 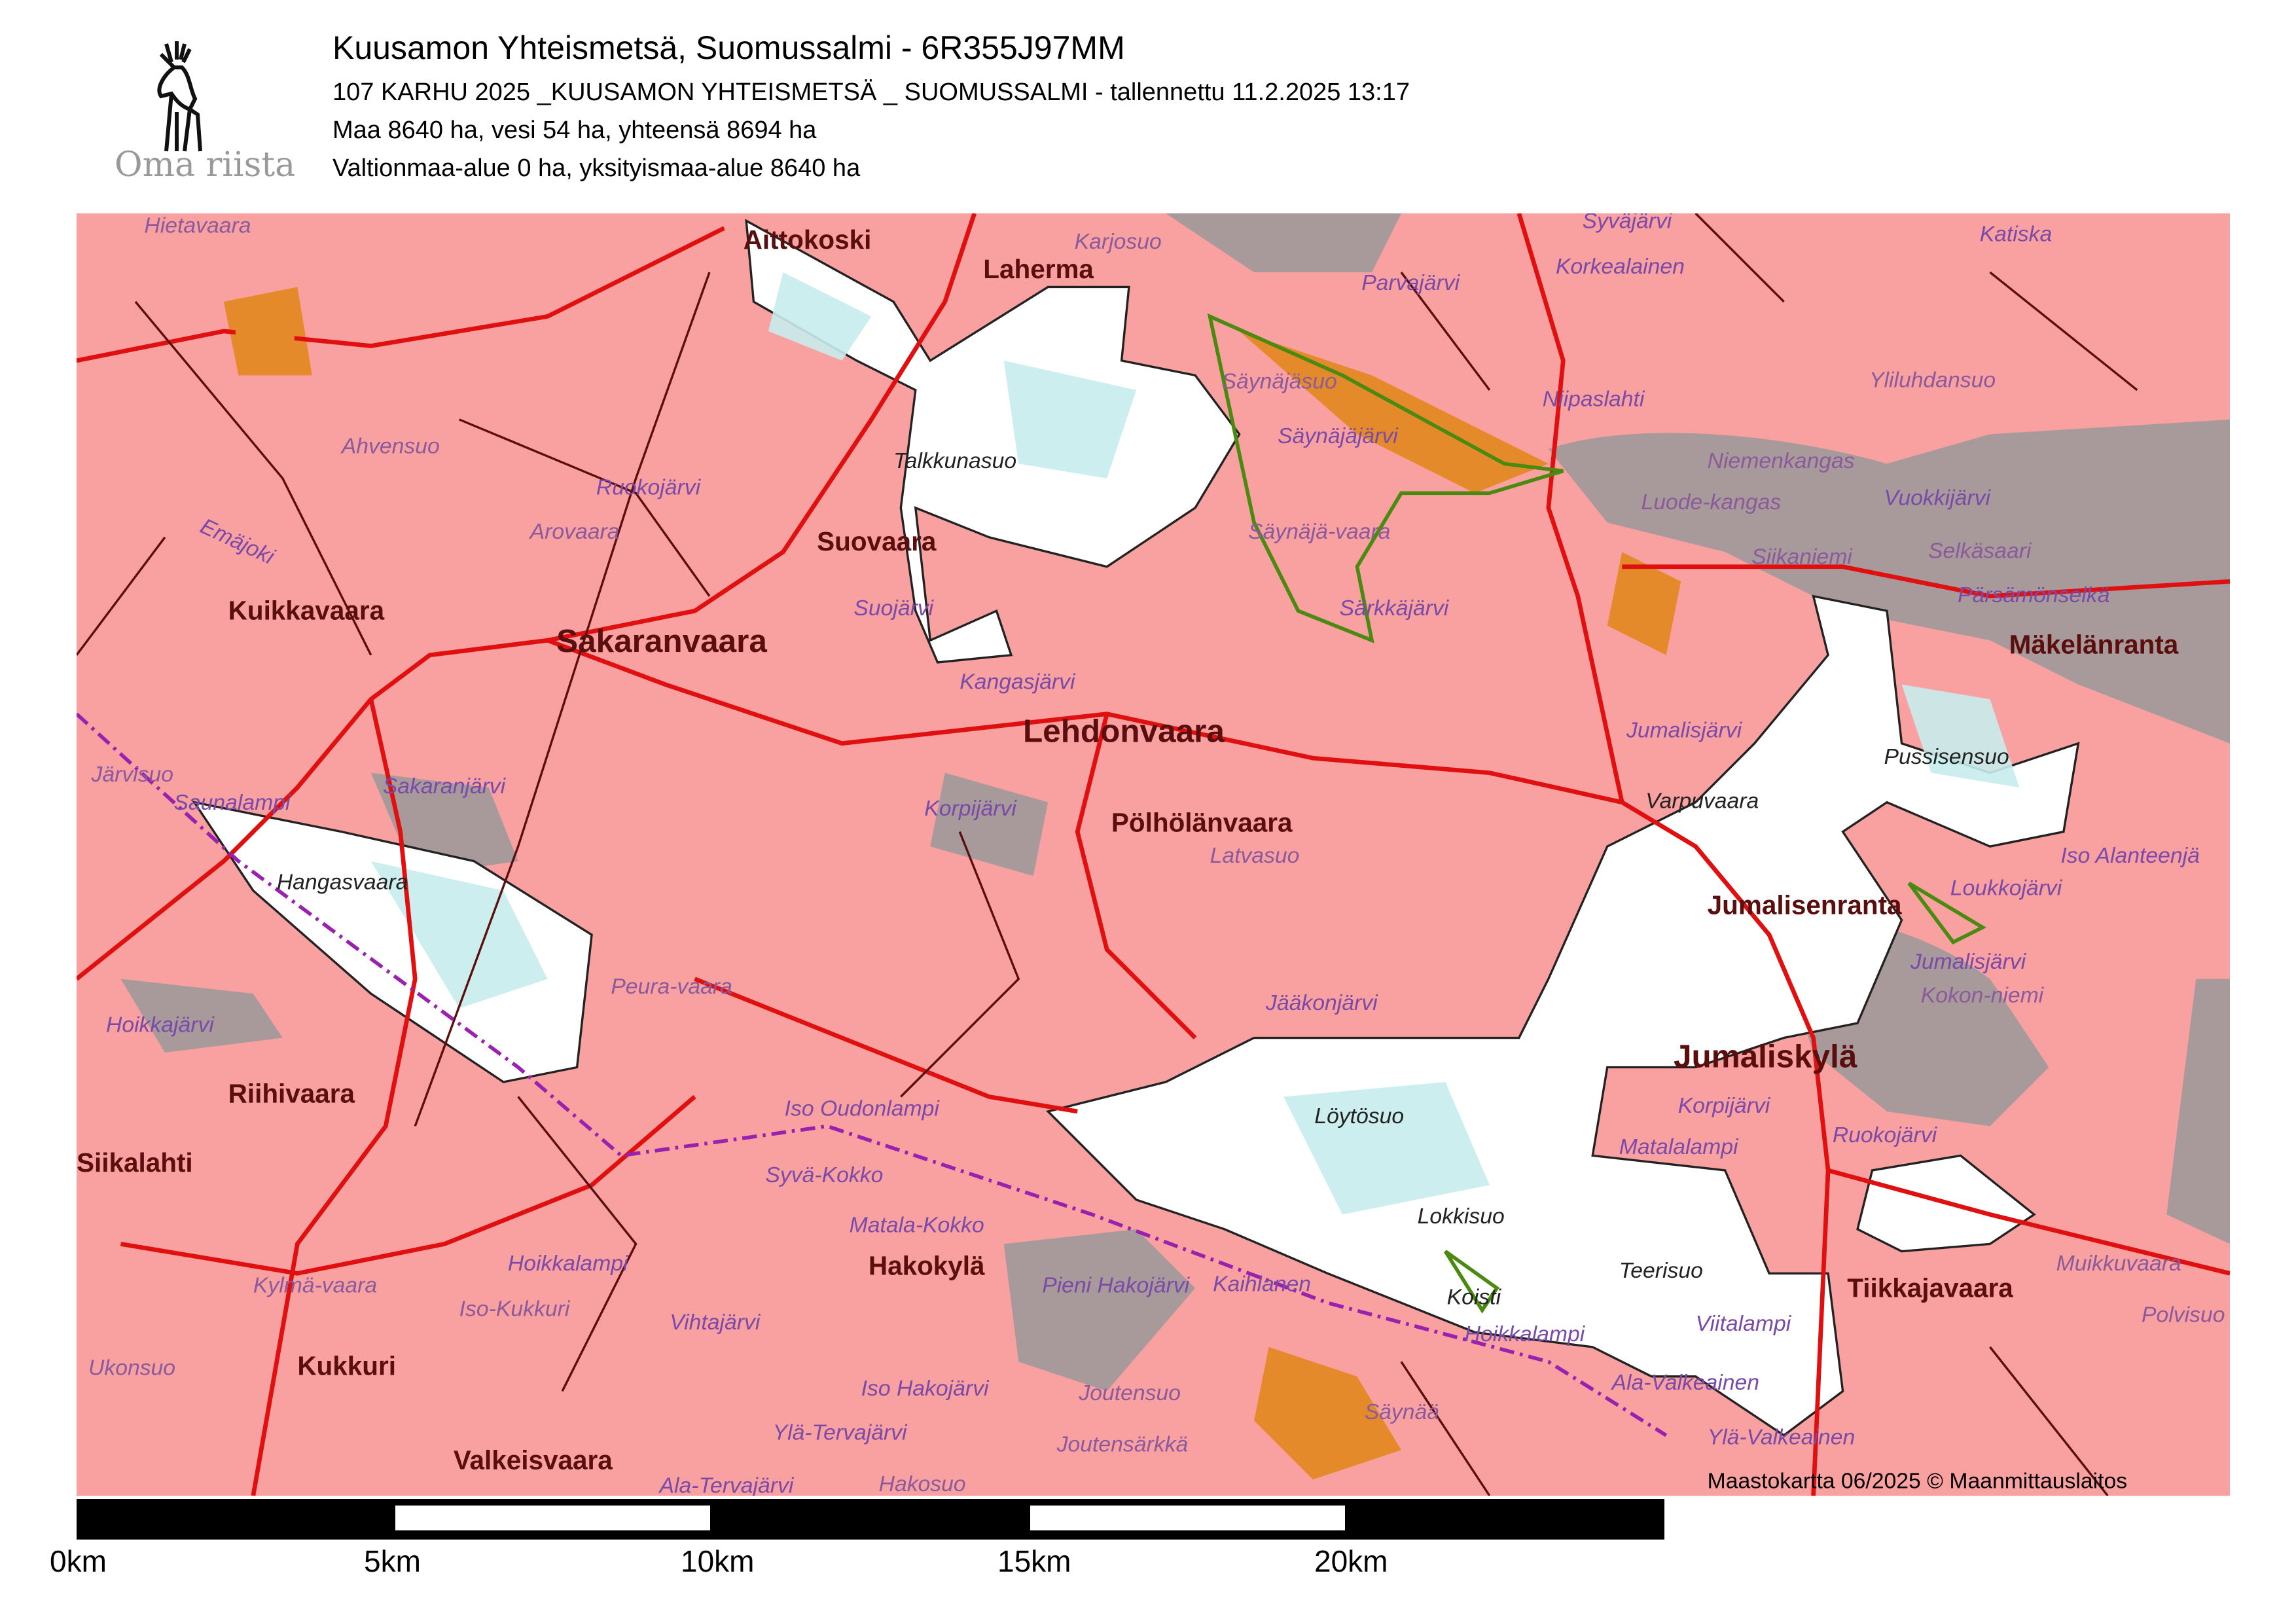 What do you see at coordinates (2033, 595) in the screenshot?
I see `place-label: Pärsämönselkä` at bounding box center [2033, 595].